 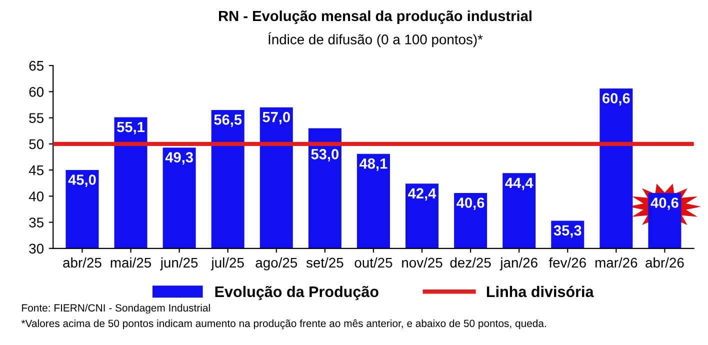 What do you see at coordinates (325, 262) in the screenshot?
I see `x-tick-label: set/25` at bounding box center [325, 262].